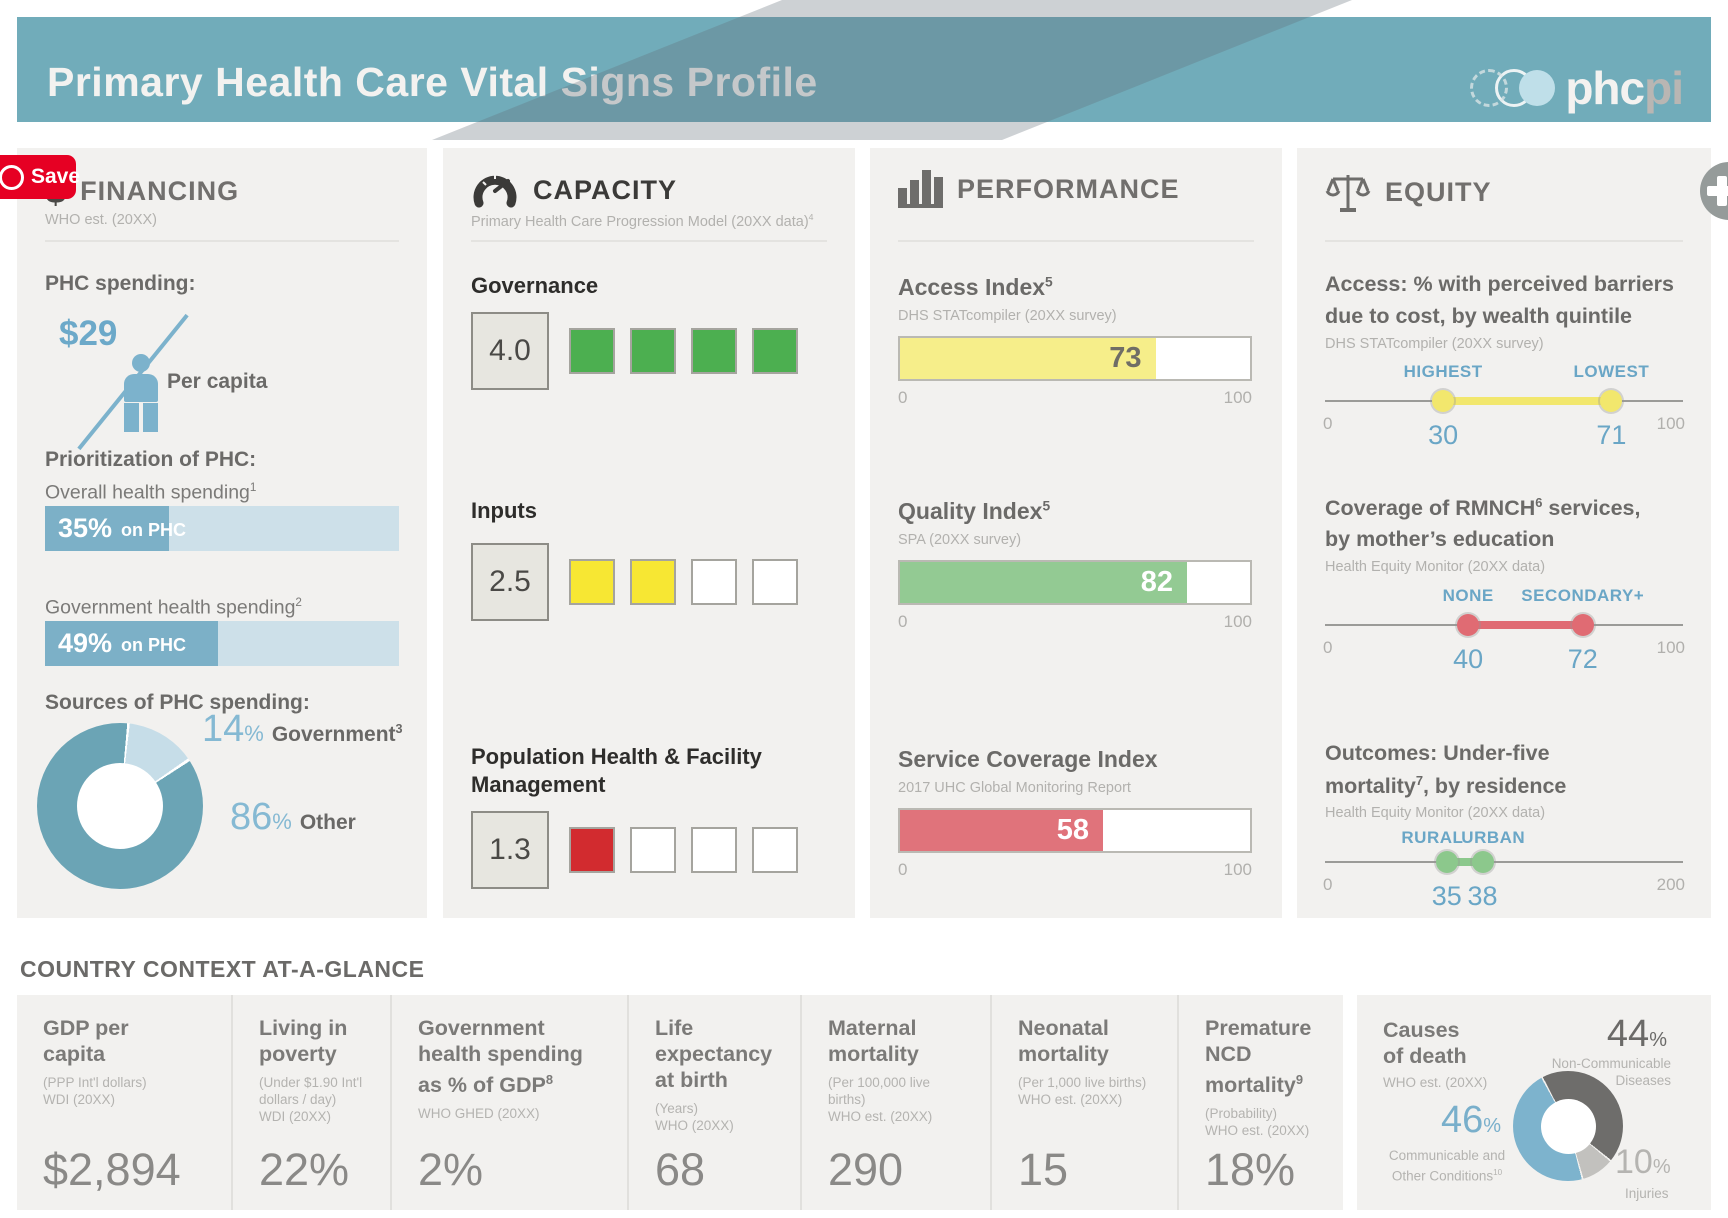 The image size is (1728, 1218). I want to click on scale-max: 100, so click(1237, 397).